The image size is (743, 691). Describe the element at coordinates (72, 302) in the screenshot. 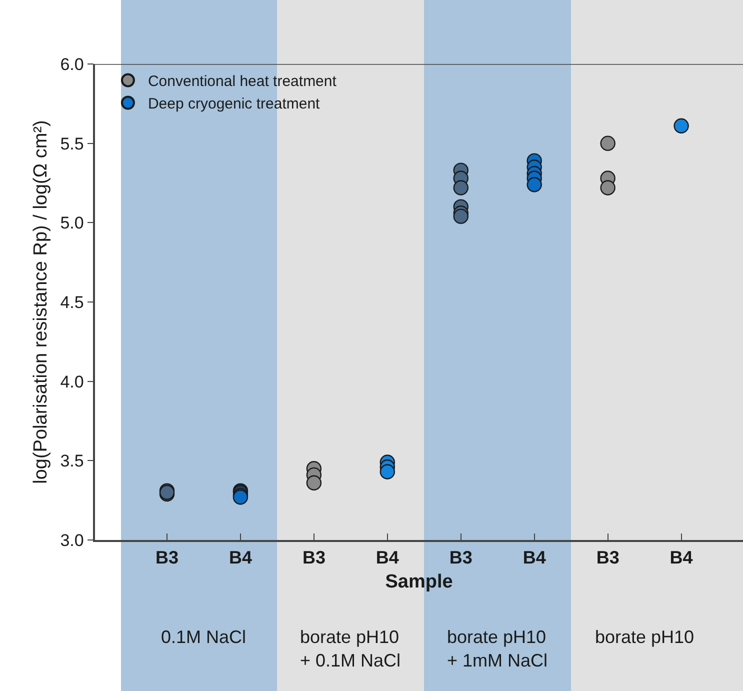

I see `y-tick-label: 4.5` at that location.